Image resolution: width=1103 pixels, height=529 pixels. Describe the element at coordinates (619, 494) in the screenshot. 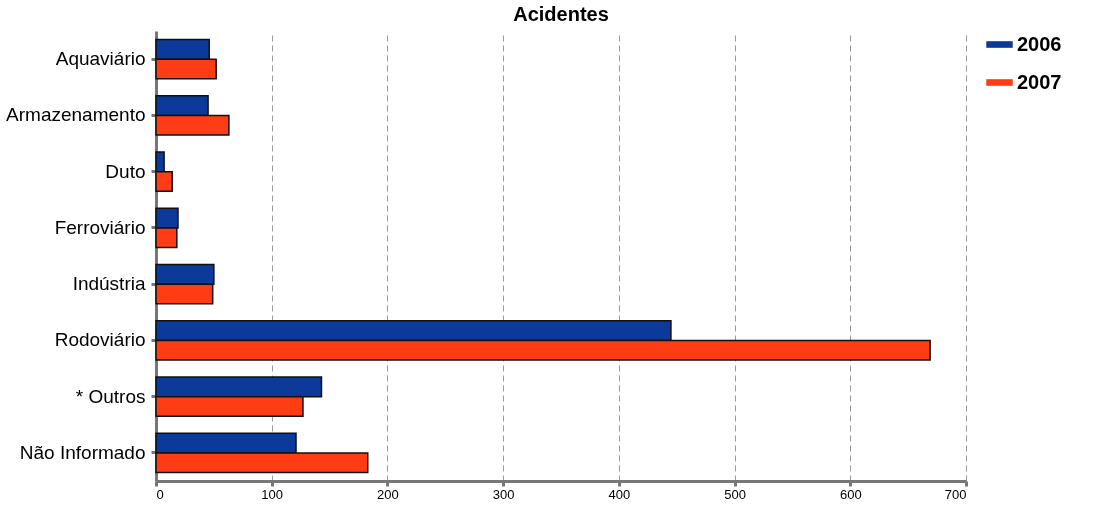

I see `x-tick-label: 400` at that location.